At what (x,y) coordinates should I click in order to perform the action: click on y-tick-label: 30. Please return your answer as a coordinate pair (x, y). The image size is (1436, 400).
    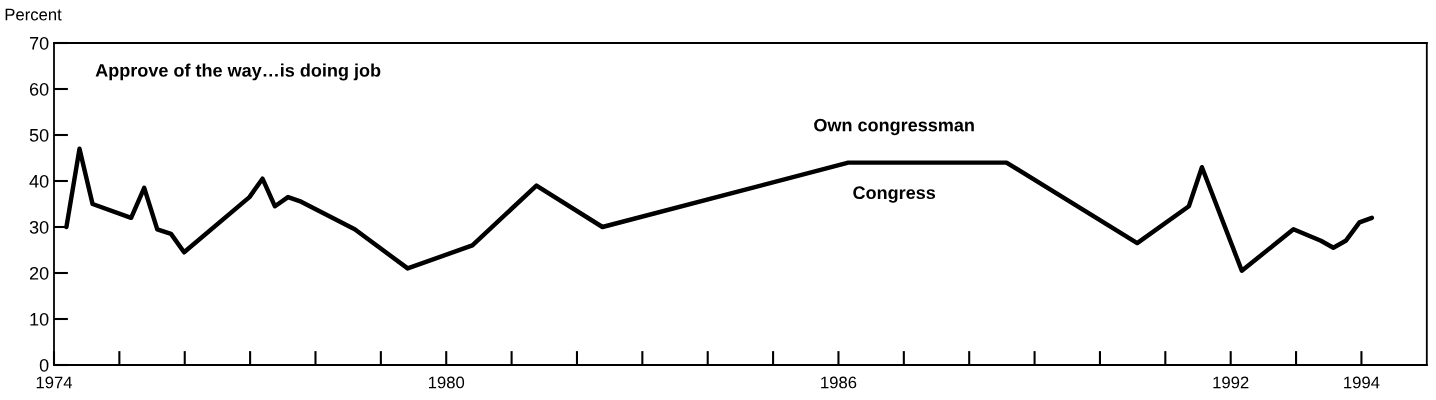
    Looking at the image, I should click on (39, 227).